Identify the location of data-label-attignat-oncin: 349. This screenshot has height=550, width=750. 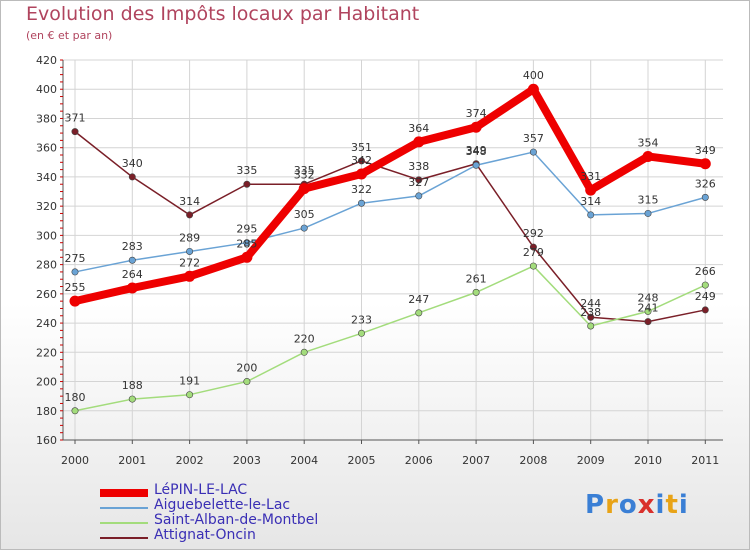
(476, 150).